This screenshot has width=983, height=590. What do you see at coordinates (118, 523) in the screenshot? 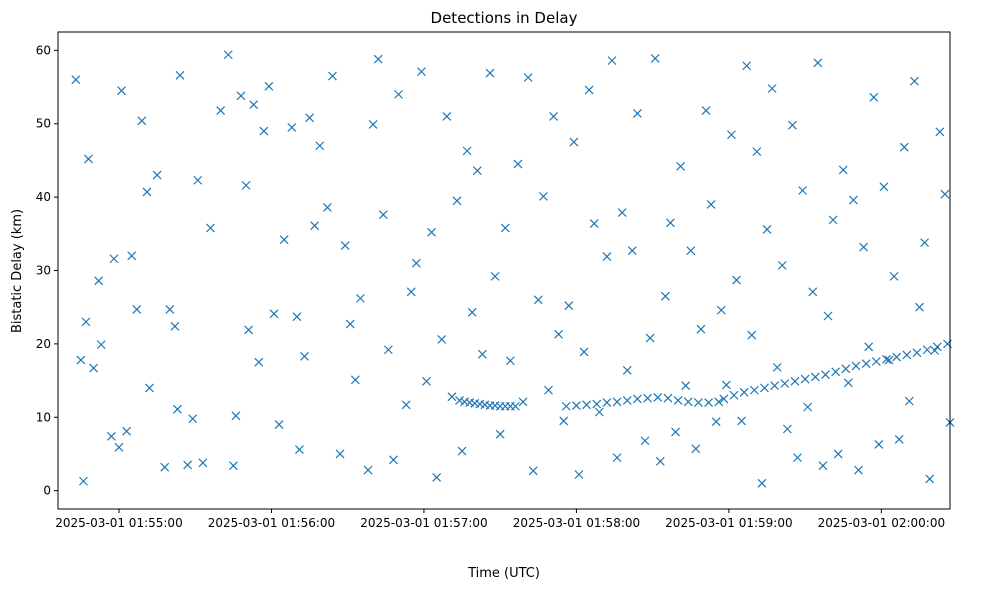
I see `x-tick-label: 2025-03-01 01:55:00` at bounding box center [118, 523].